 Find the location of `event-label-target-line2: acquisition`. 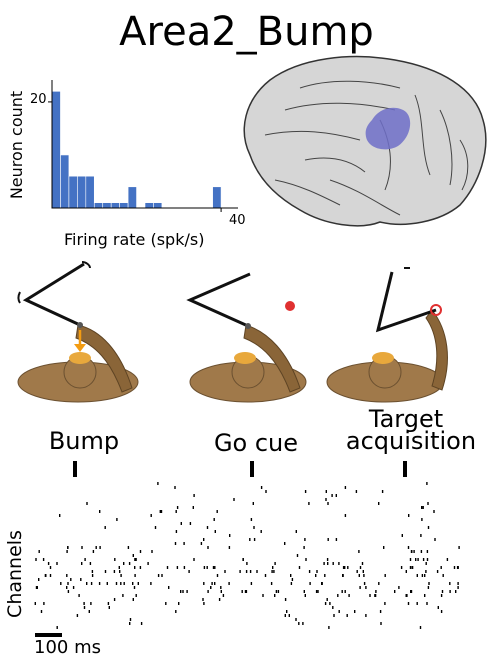

event-label-target-line2: acquisition is located at coordinates (411, 441).